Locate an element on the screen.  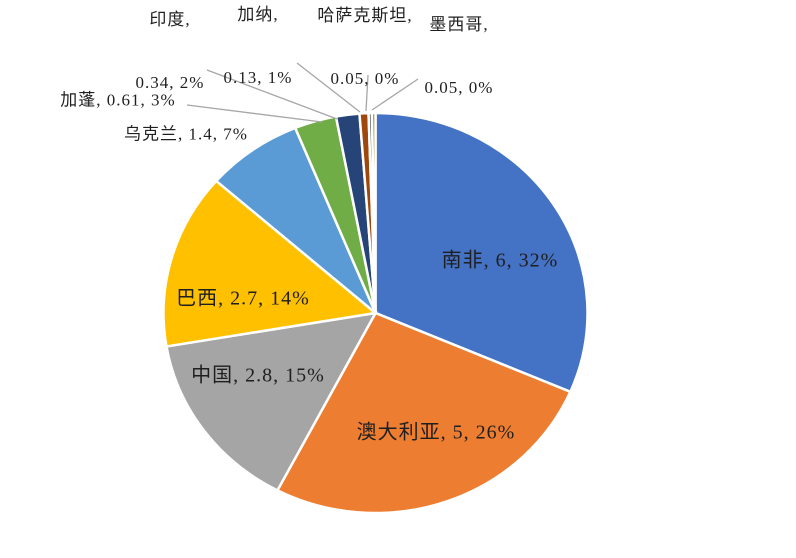
leader-line-ghana is located at coordinates (328, 87).